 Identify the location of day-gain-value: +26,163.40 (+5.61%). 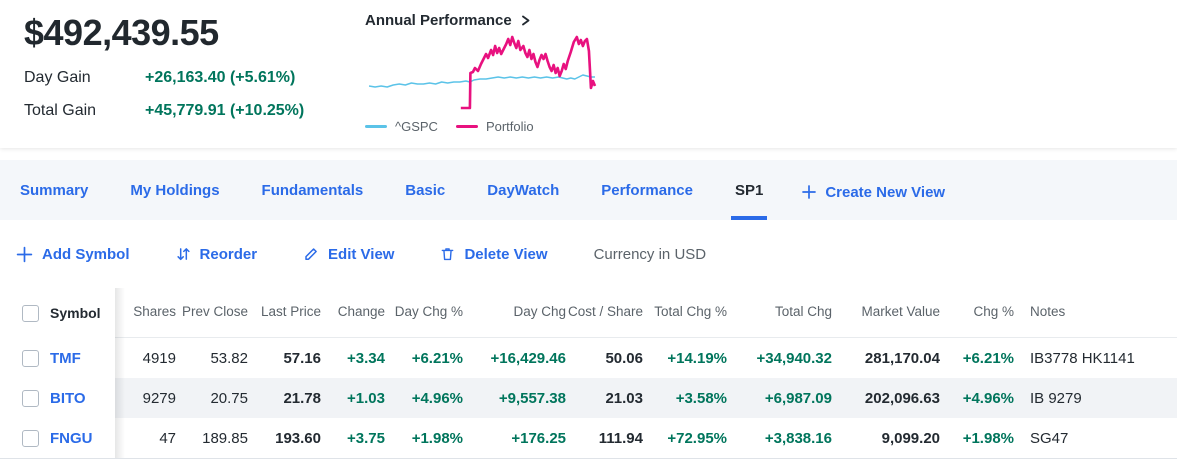
(220, 77).